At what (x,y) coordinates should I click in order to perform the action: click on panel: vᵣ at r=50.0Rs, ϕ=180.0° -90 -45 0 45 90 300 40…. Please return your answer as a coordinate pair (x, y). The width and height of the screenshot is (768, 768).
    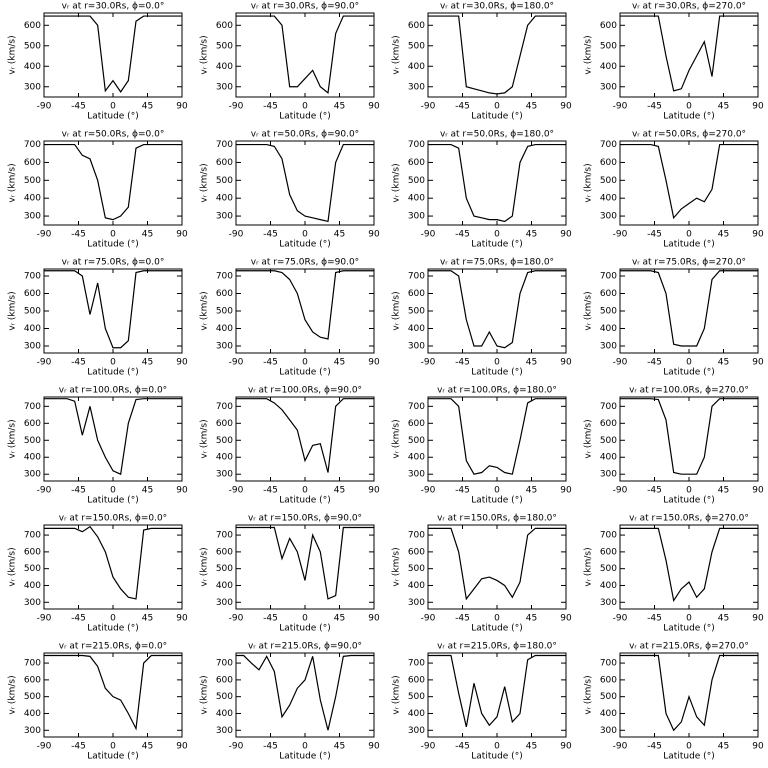
    Looking at the image, I should click on (482, 190).